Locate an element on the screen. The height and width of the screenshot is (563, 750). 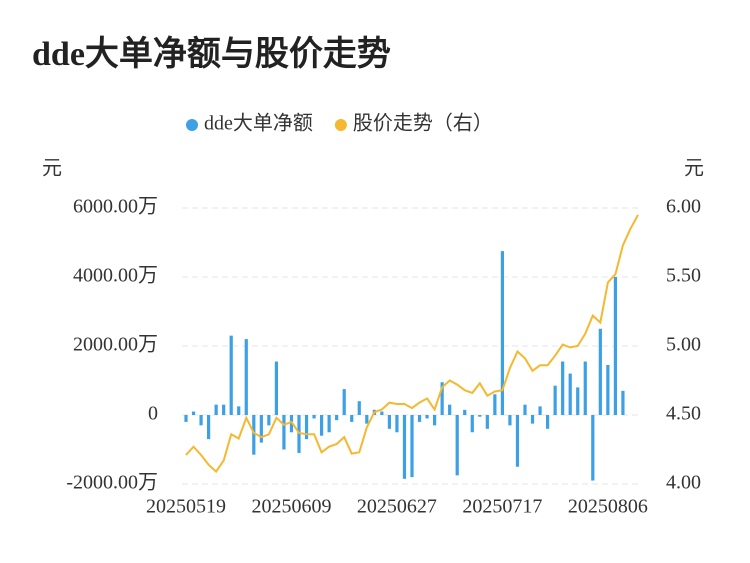
x-tick-label: 20250717 is located at coordinates (502, 507).